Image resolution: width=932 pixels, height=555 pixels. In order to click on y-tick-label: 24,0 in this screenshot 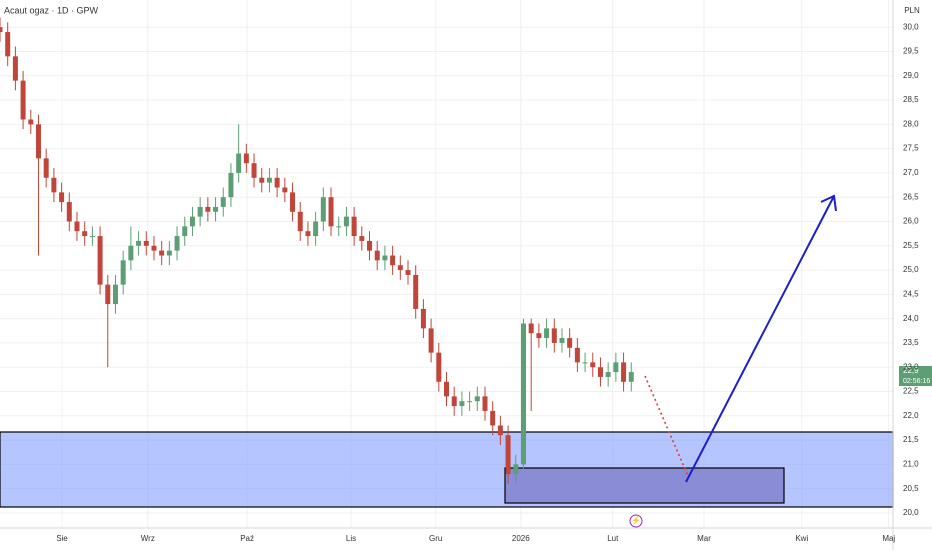, I will do `click(911, 318)`.